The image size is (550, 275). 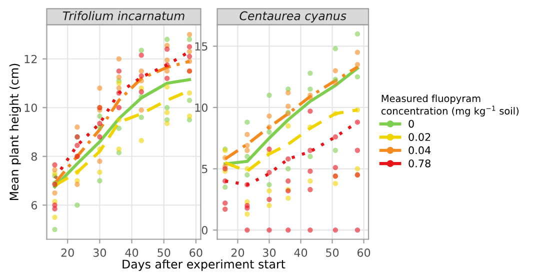 What do you see at coordinates (205, 230) in the screenshot?
I see `y-tick-label: 0` at bounding box center [205, 230].